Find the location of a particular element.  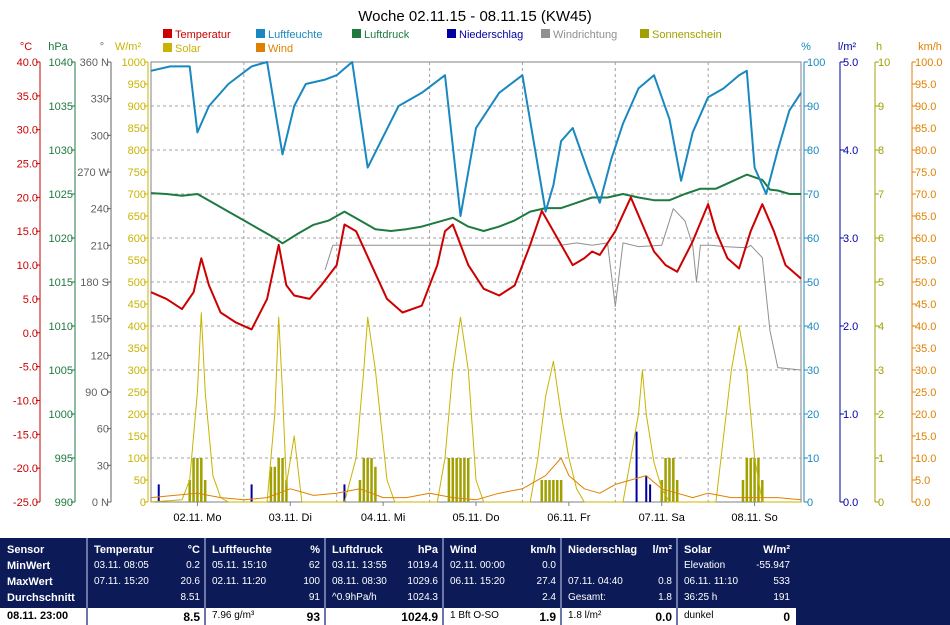

tick-label-temperature: 15.0 is located at coordinates (27, 232).